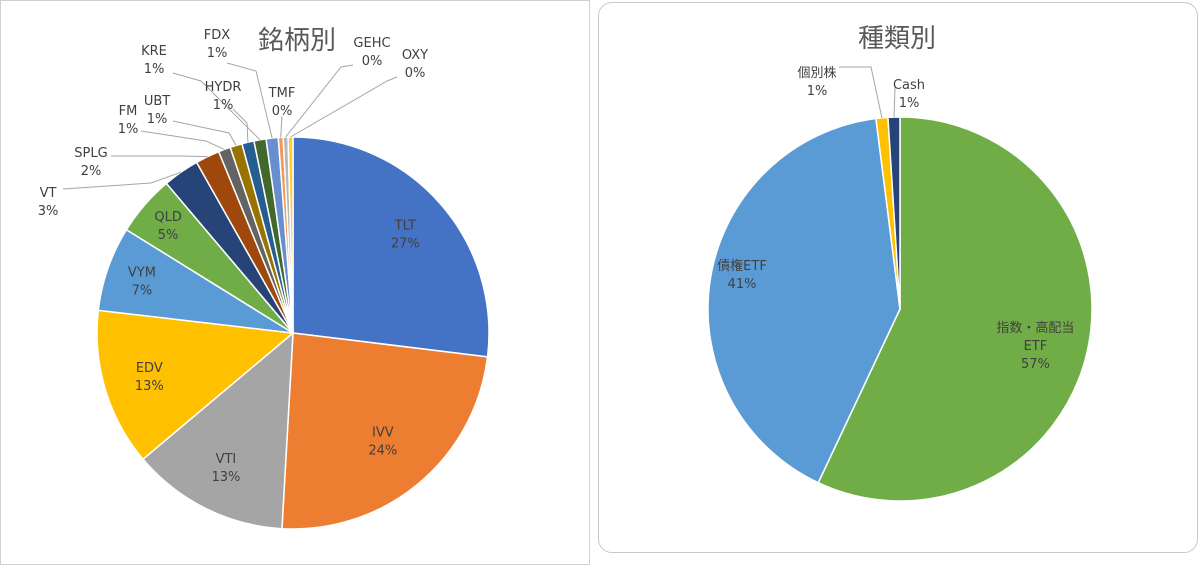  Describe the element at coordinates (897, 39) in the screenshot. I see `chart-title: 種類別` at that location.